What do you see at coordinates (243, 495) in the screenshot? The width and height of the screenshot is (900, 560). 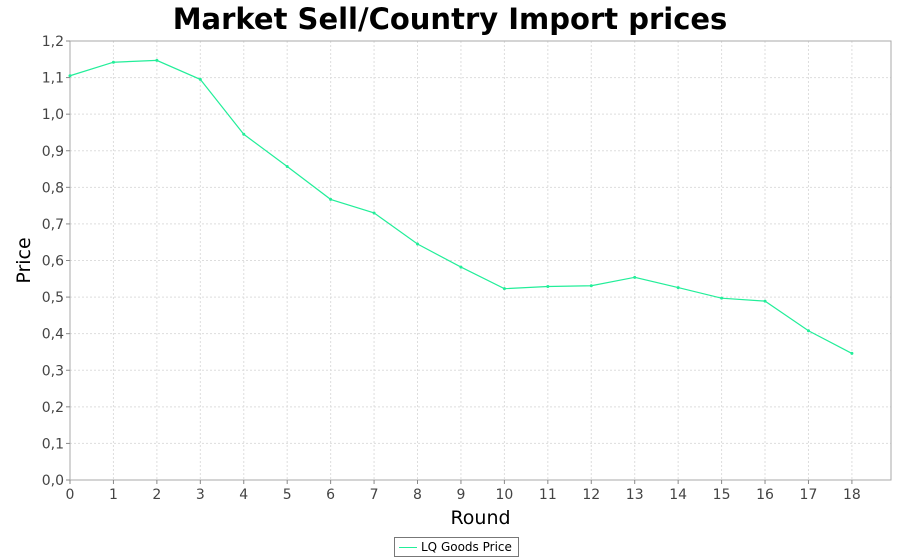 I see `x-tick-label: 4` at bounding box center [243, 495].